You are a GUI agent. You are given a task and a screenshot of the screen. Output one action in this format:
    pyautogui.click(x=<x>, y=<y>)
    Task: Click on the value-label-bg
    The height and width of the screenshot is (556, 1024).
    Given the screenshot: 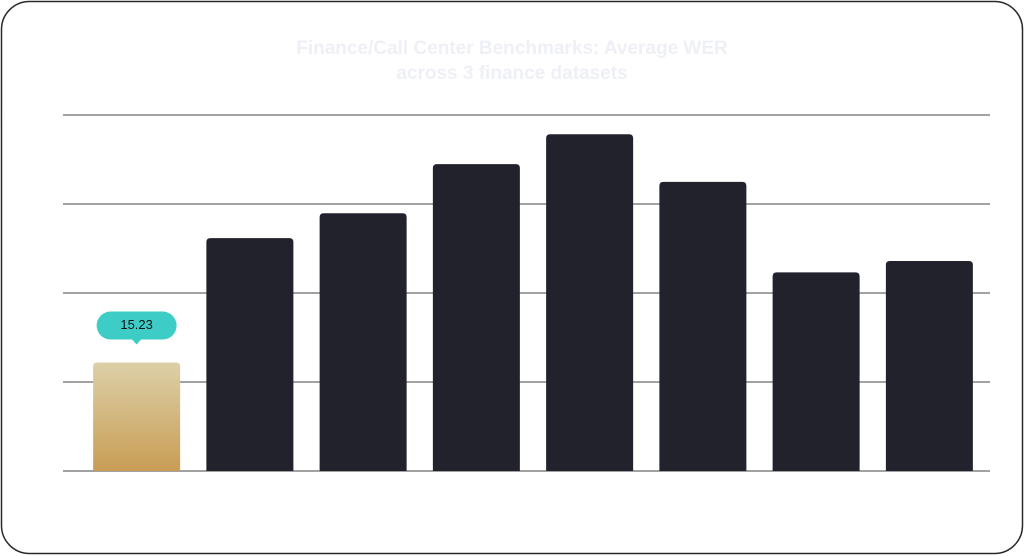 What is the action you would take?
    pyautogui.click(x=136, y=325)
    